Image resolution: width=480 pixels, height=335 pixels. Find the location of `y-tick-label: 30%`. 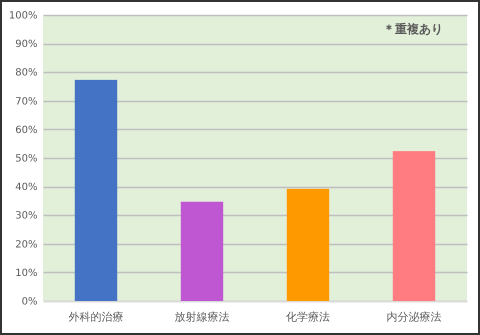

y-tick-label: 30% is located at coordinates (26, 216).